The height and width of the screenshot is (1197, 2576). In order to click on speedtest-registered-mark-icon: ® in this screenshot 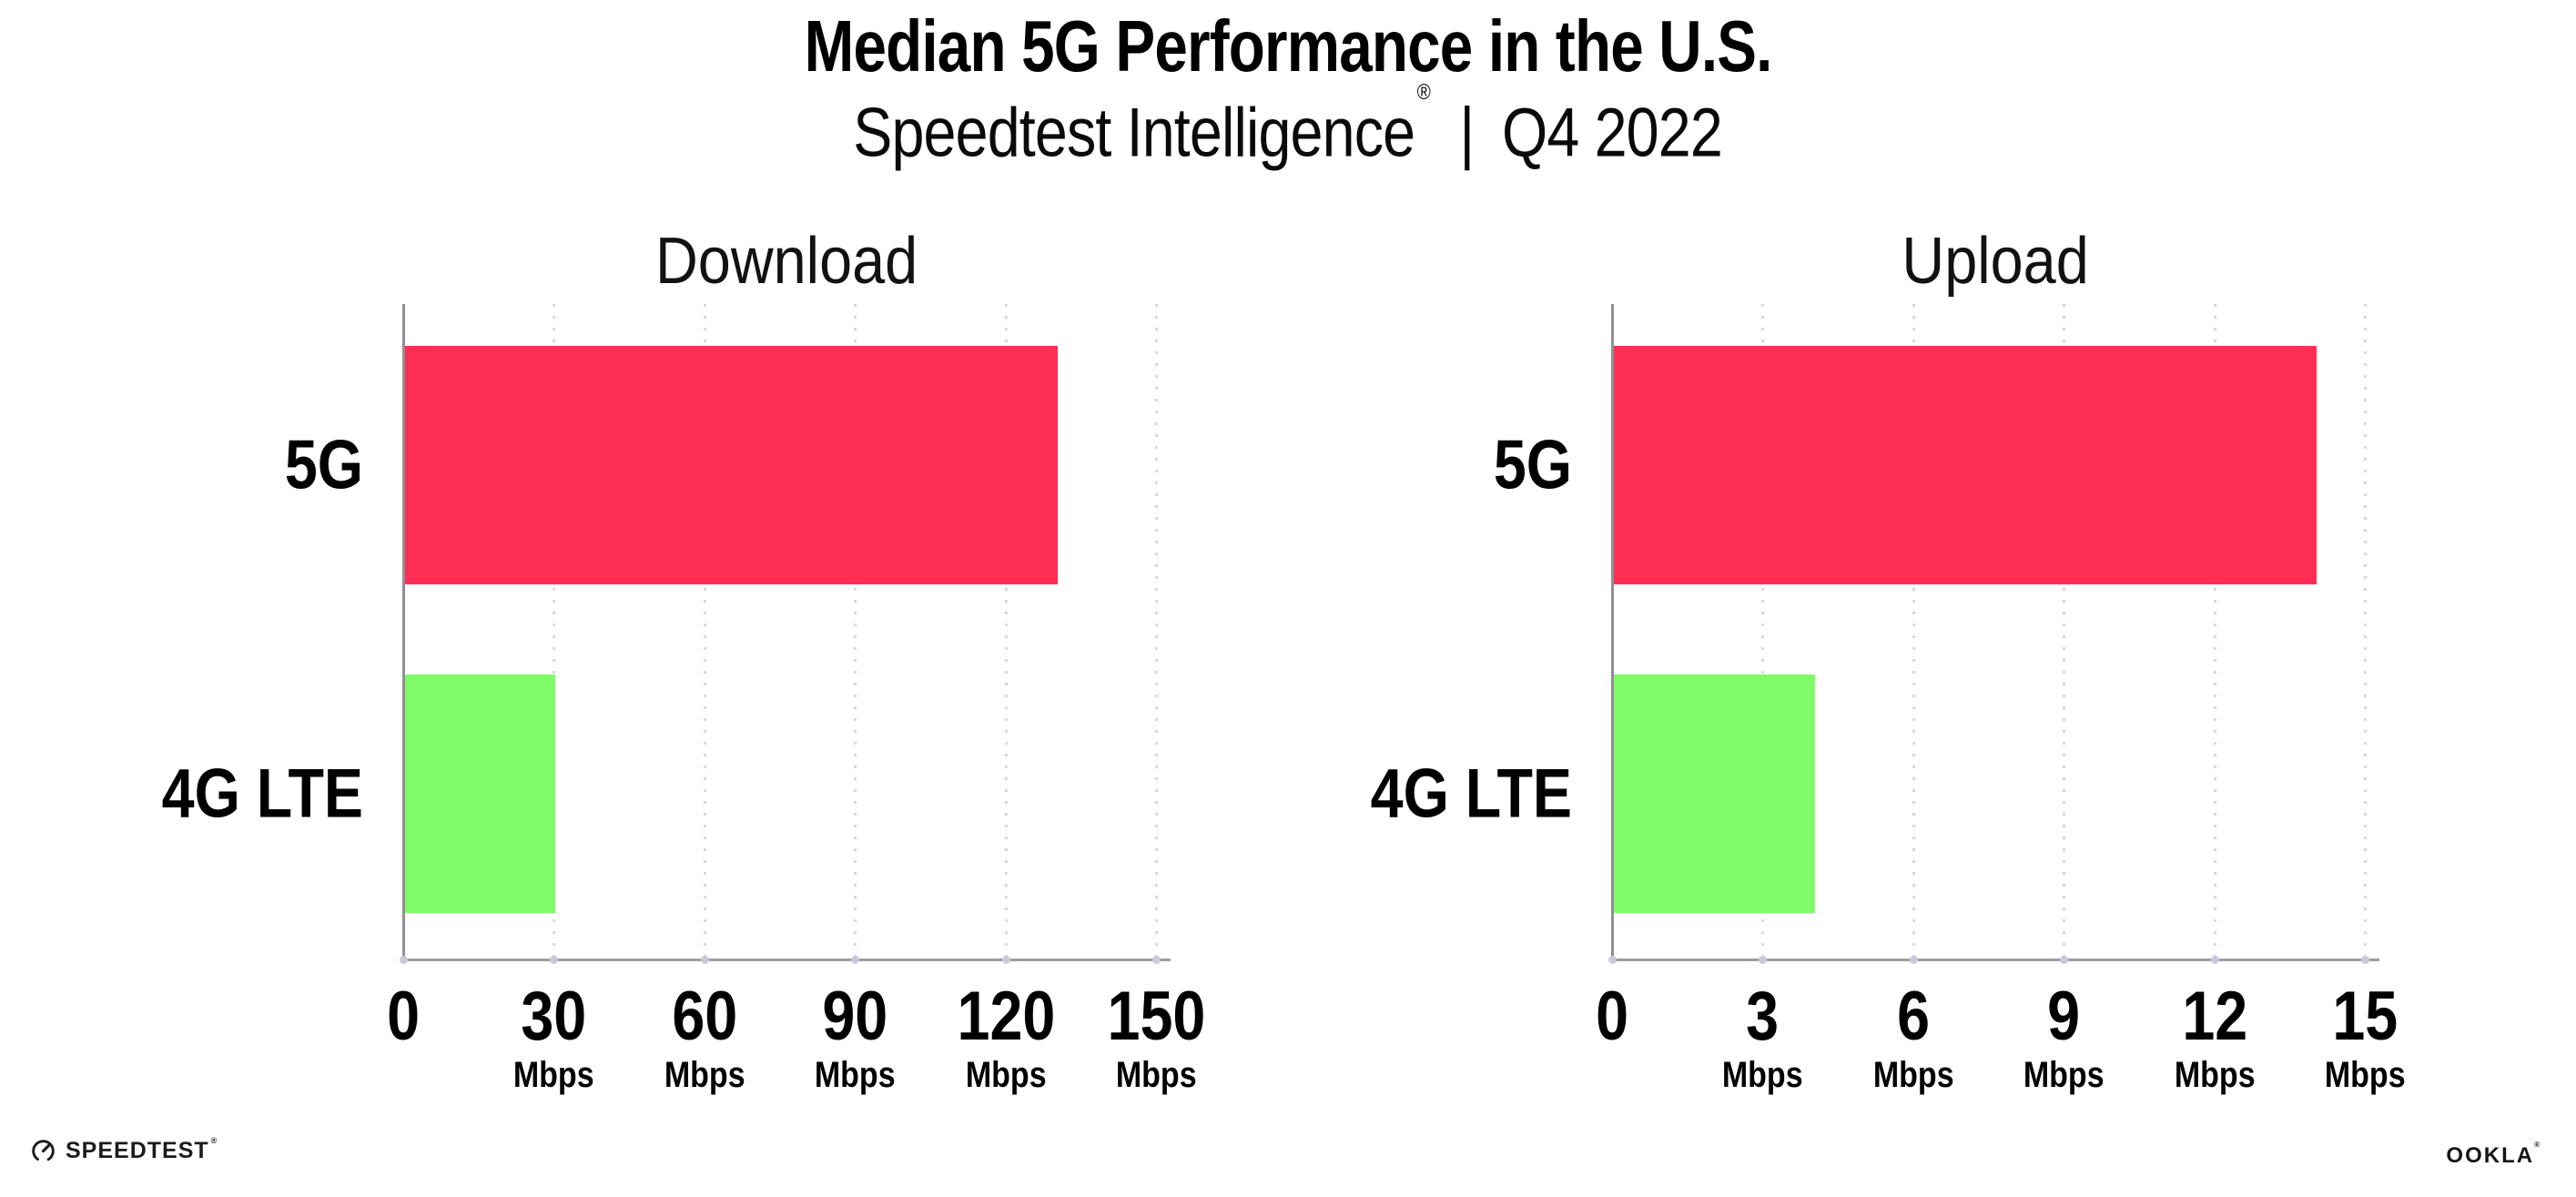, I will do `click(214, 1140)`.